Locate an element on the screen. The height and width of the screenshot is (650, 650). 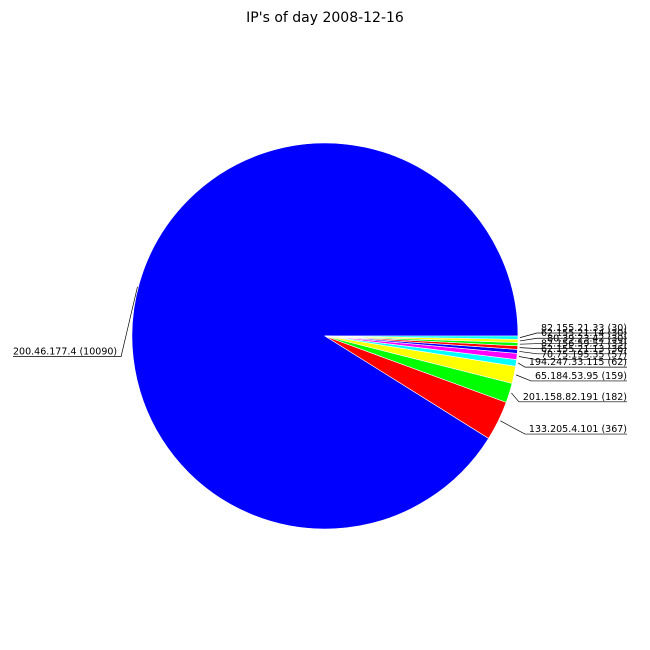
pie-slice is located at coordinates (421, 337).